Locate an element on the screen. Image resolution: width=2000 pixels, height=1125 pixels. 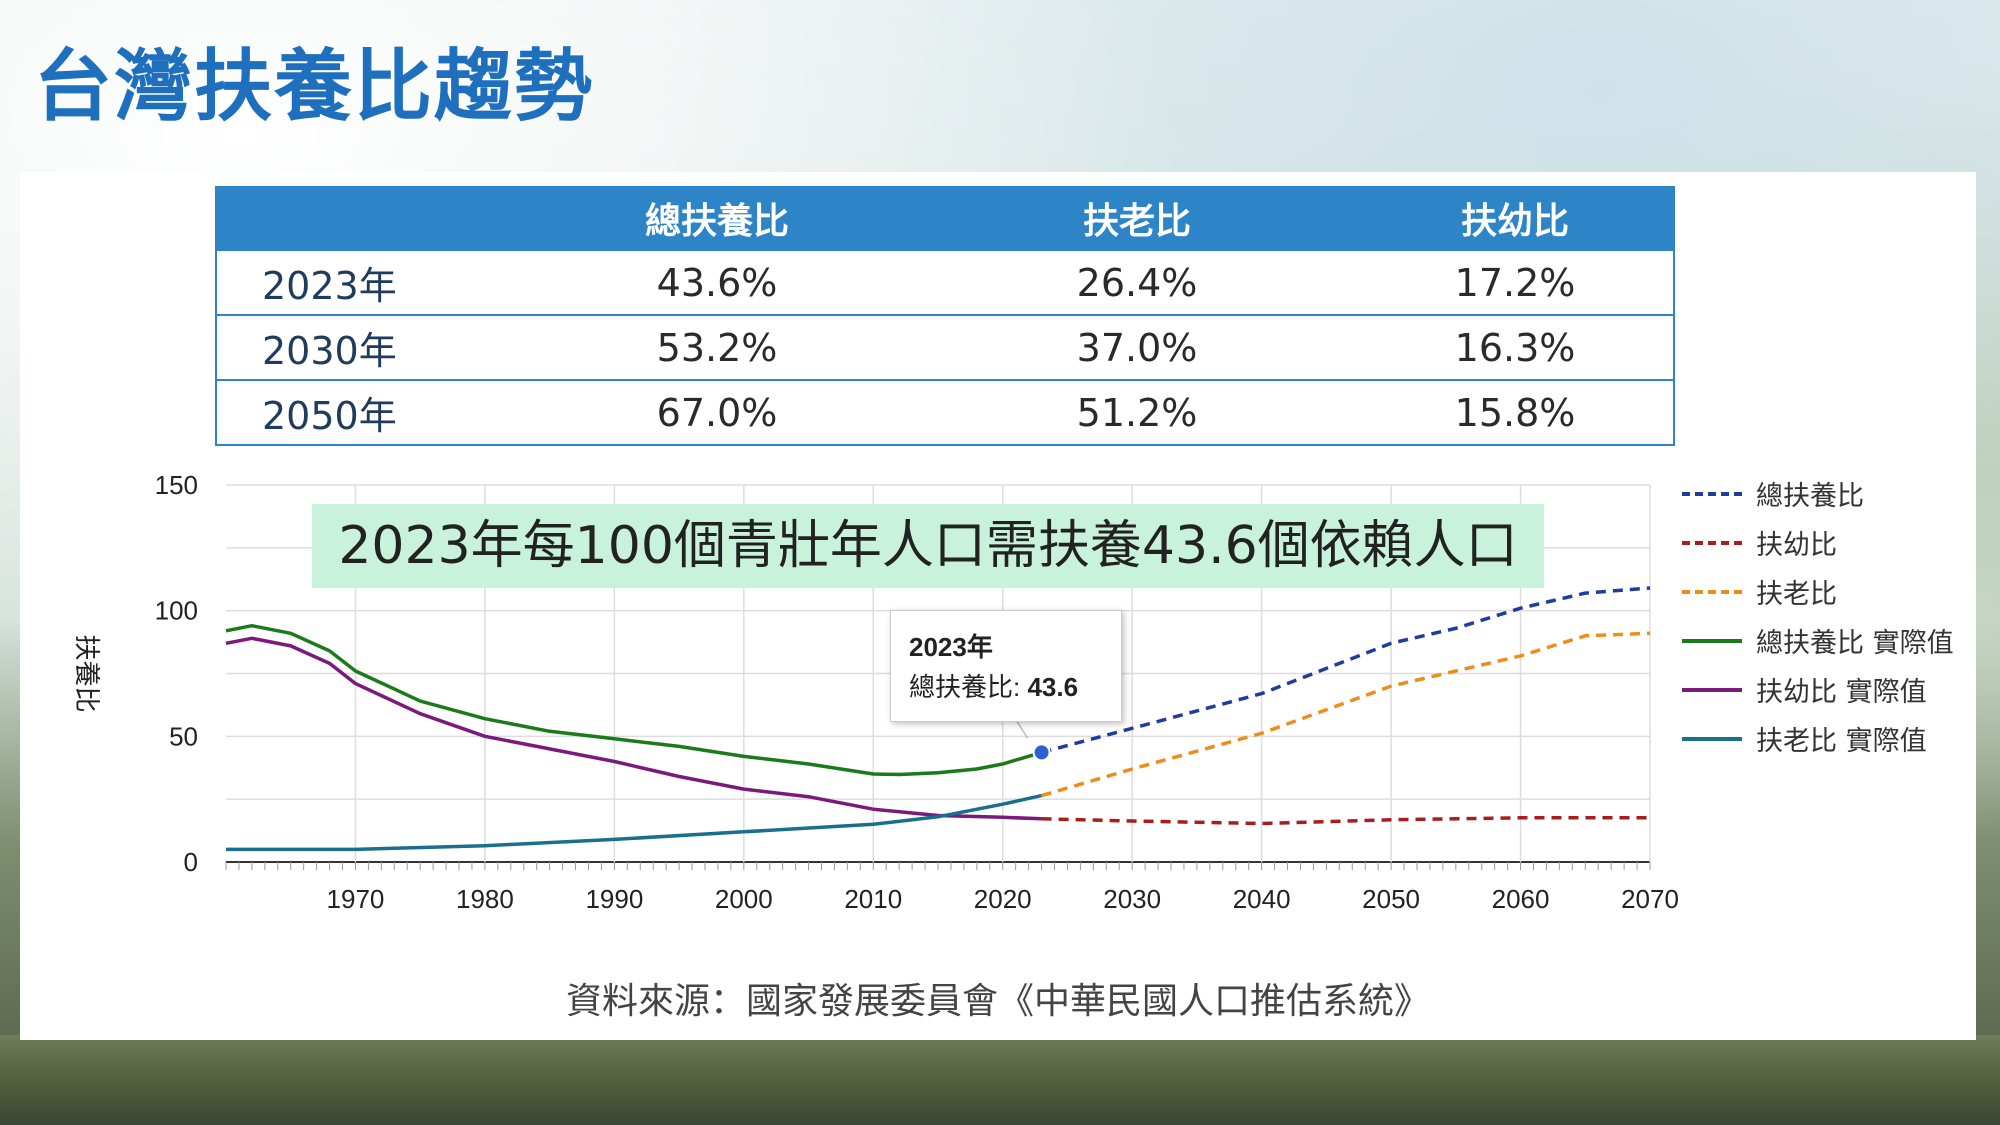
x-tick-label: 2050 is located at coordinates (1391, 899).